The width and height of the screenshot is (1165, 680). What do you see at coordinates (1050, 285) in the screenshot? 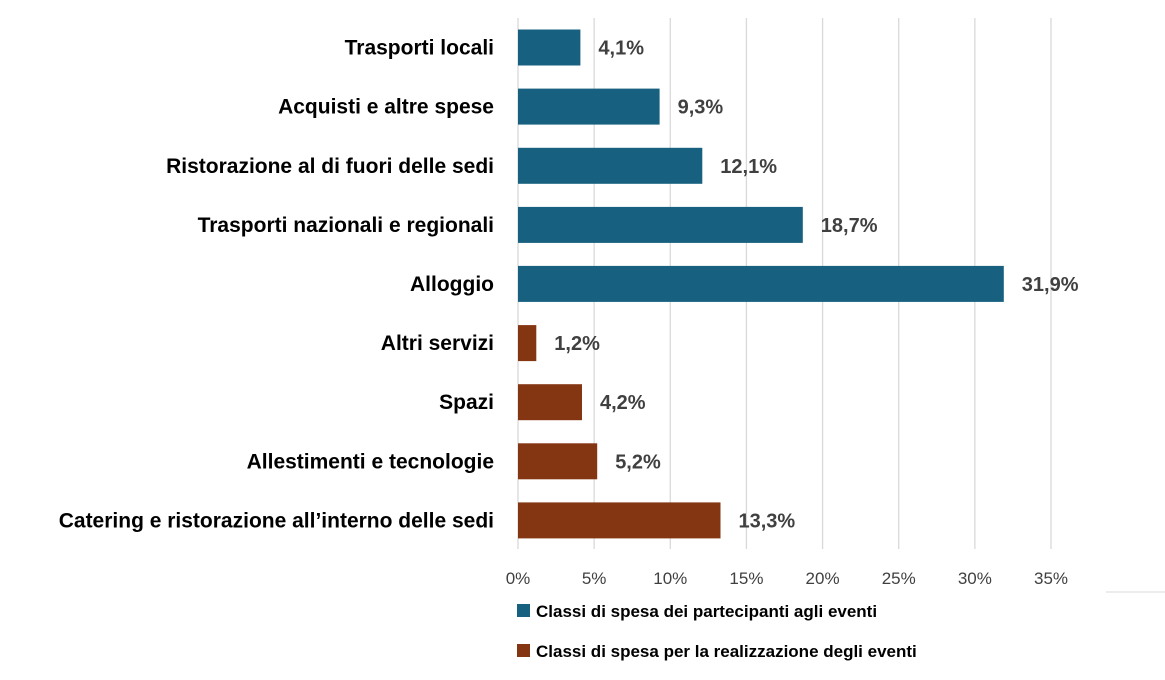
I see `value-label: 31,9%` at bounding box center [1050, 285].